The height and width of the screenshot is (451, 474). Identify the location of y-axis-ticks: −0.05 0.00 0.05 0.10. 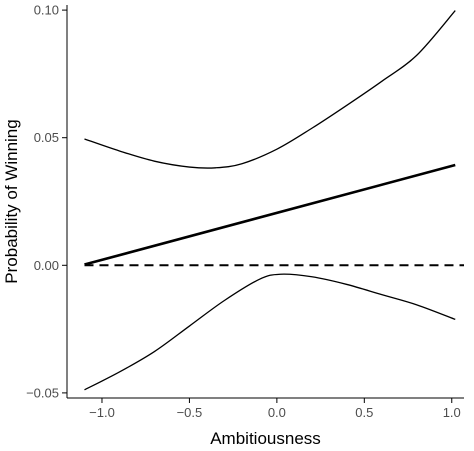
(46, 201).